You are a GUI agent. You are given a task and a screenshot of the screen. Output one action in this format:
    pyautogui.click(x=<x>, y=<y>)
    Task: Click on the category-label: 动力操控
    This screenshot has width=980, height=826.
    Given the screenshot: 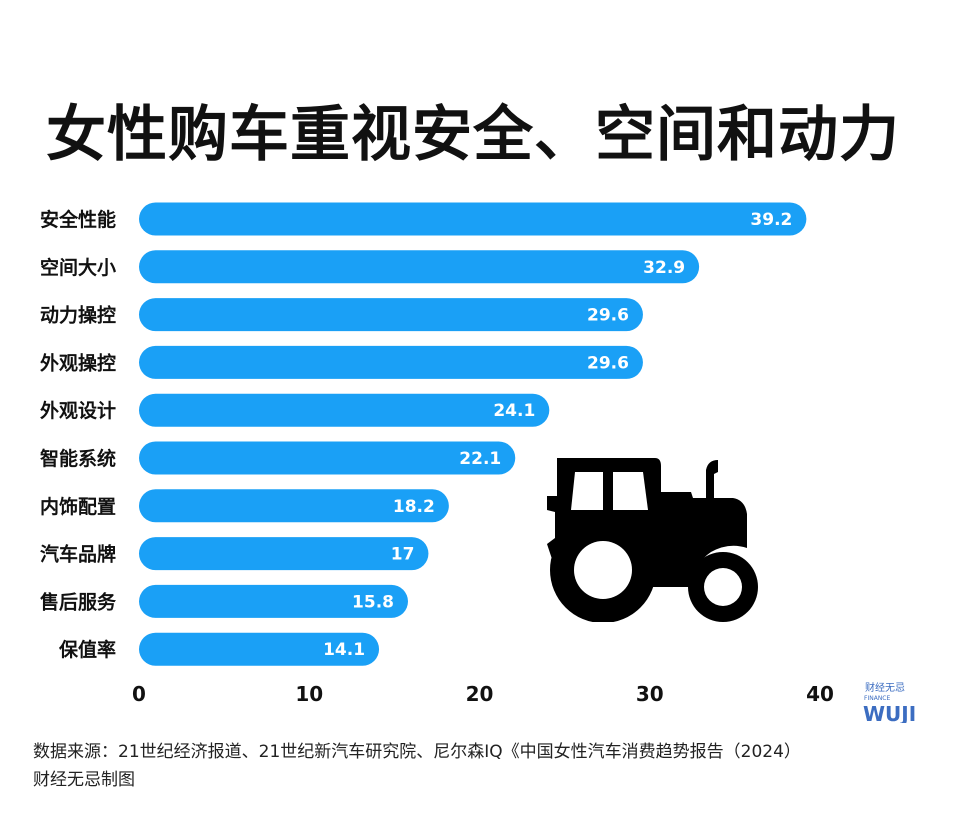 What is the action you would take?
    pyautogui.click(x=78, y=315)
    